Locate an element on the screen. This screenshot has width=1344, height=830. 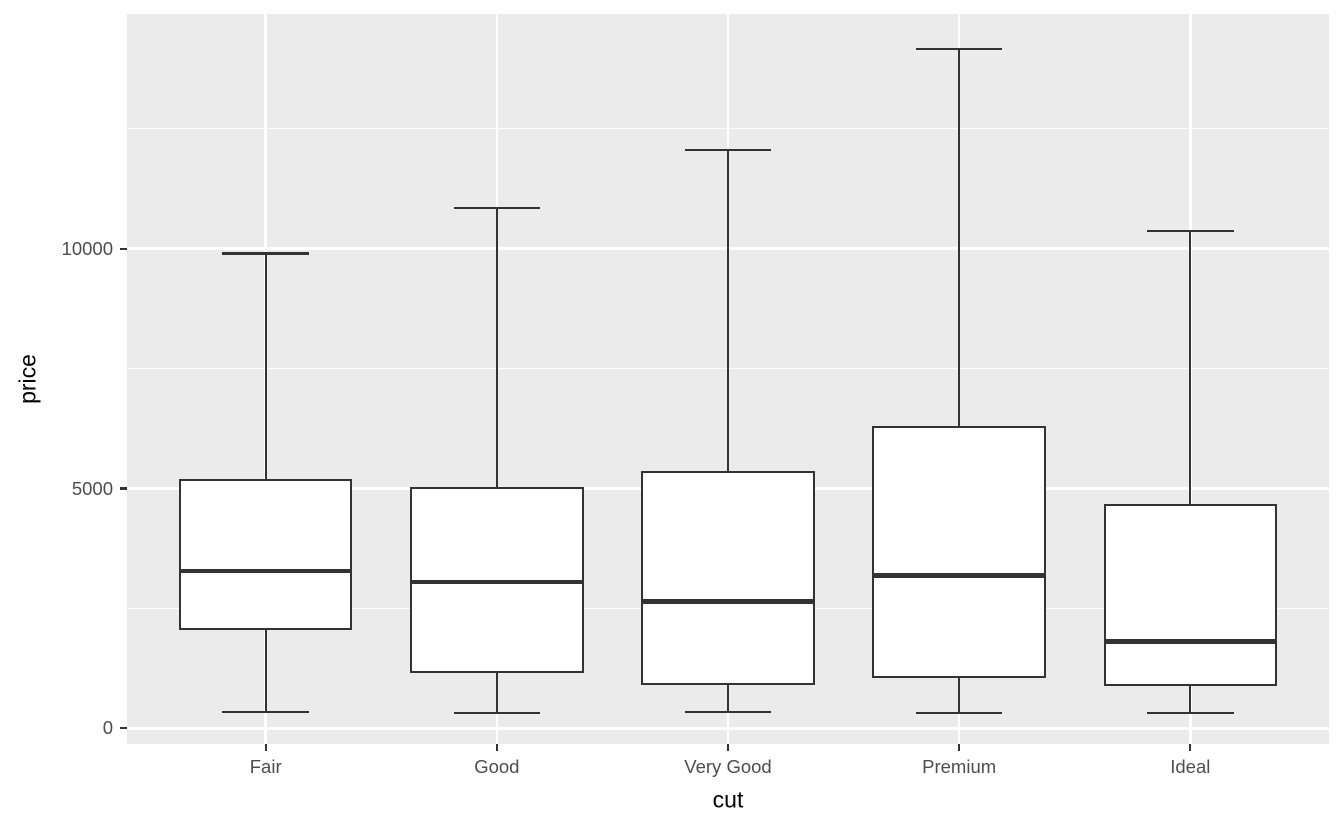
y-tick-label: 10000 is located at coordinates (87, 248).